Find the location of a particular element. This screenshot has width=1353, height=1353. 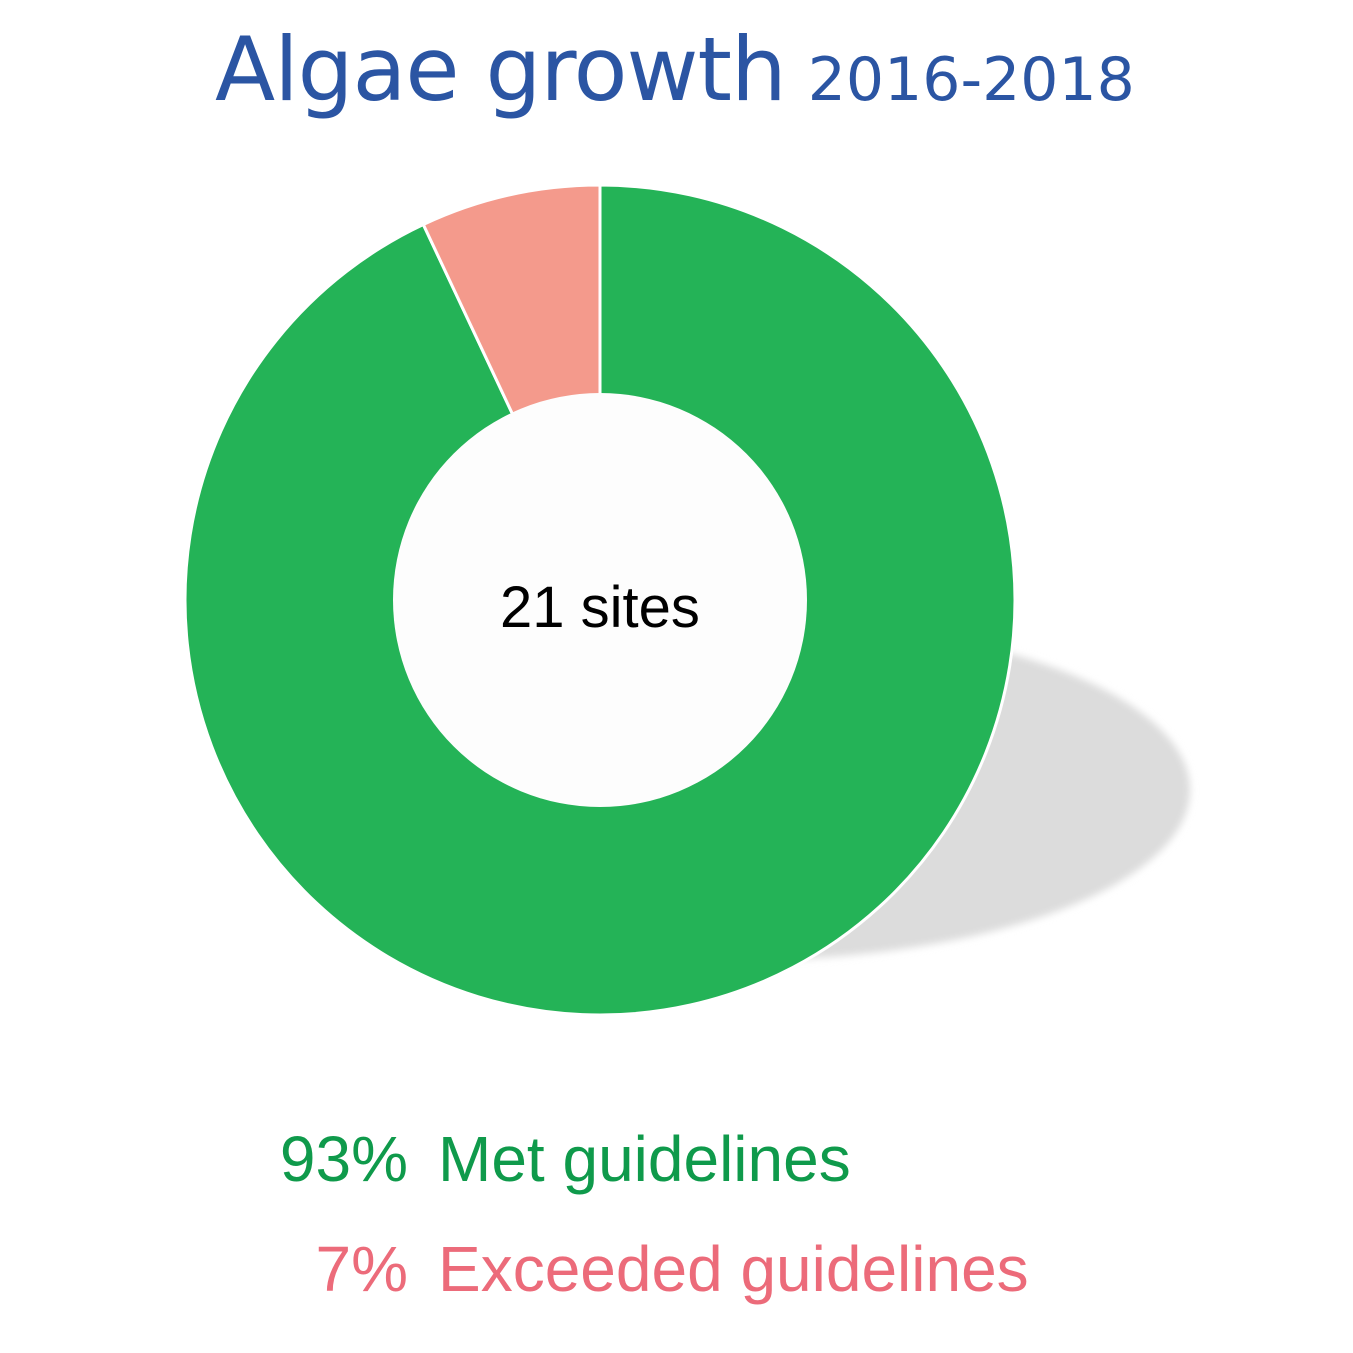

legend-item-exceeded: 7% Exceeded guidelines is located at coordinates (643, 1269).